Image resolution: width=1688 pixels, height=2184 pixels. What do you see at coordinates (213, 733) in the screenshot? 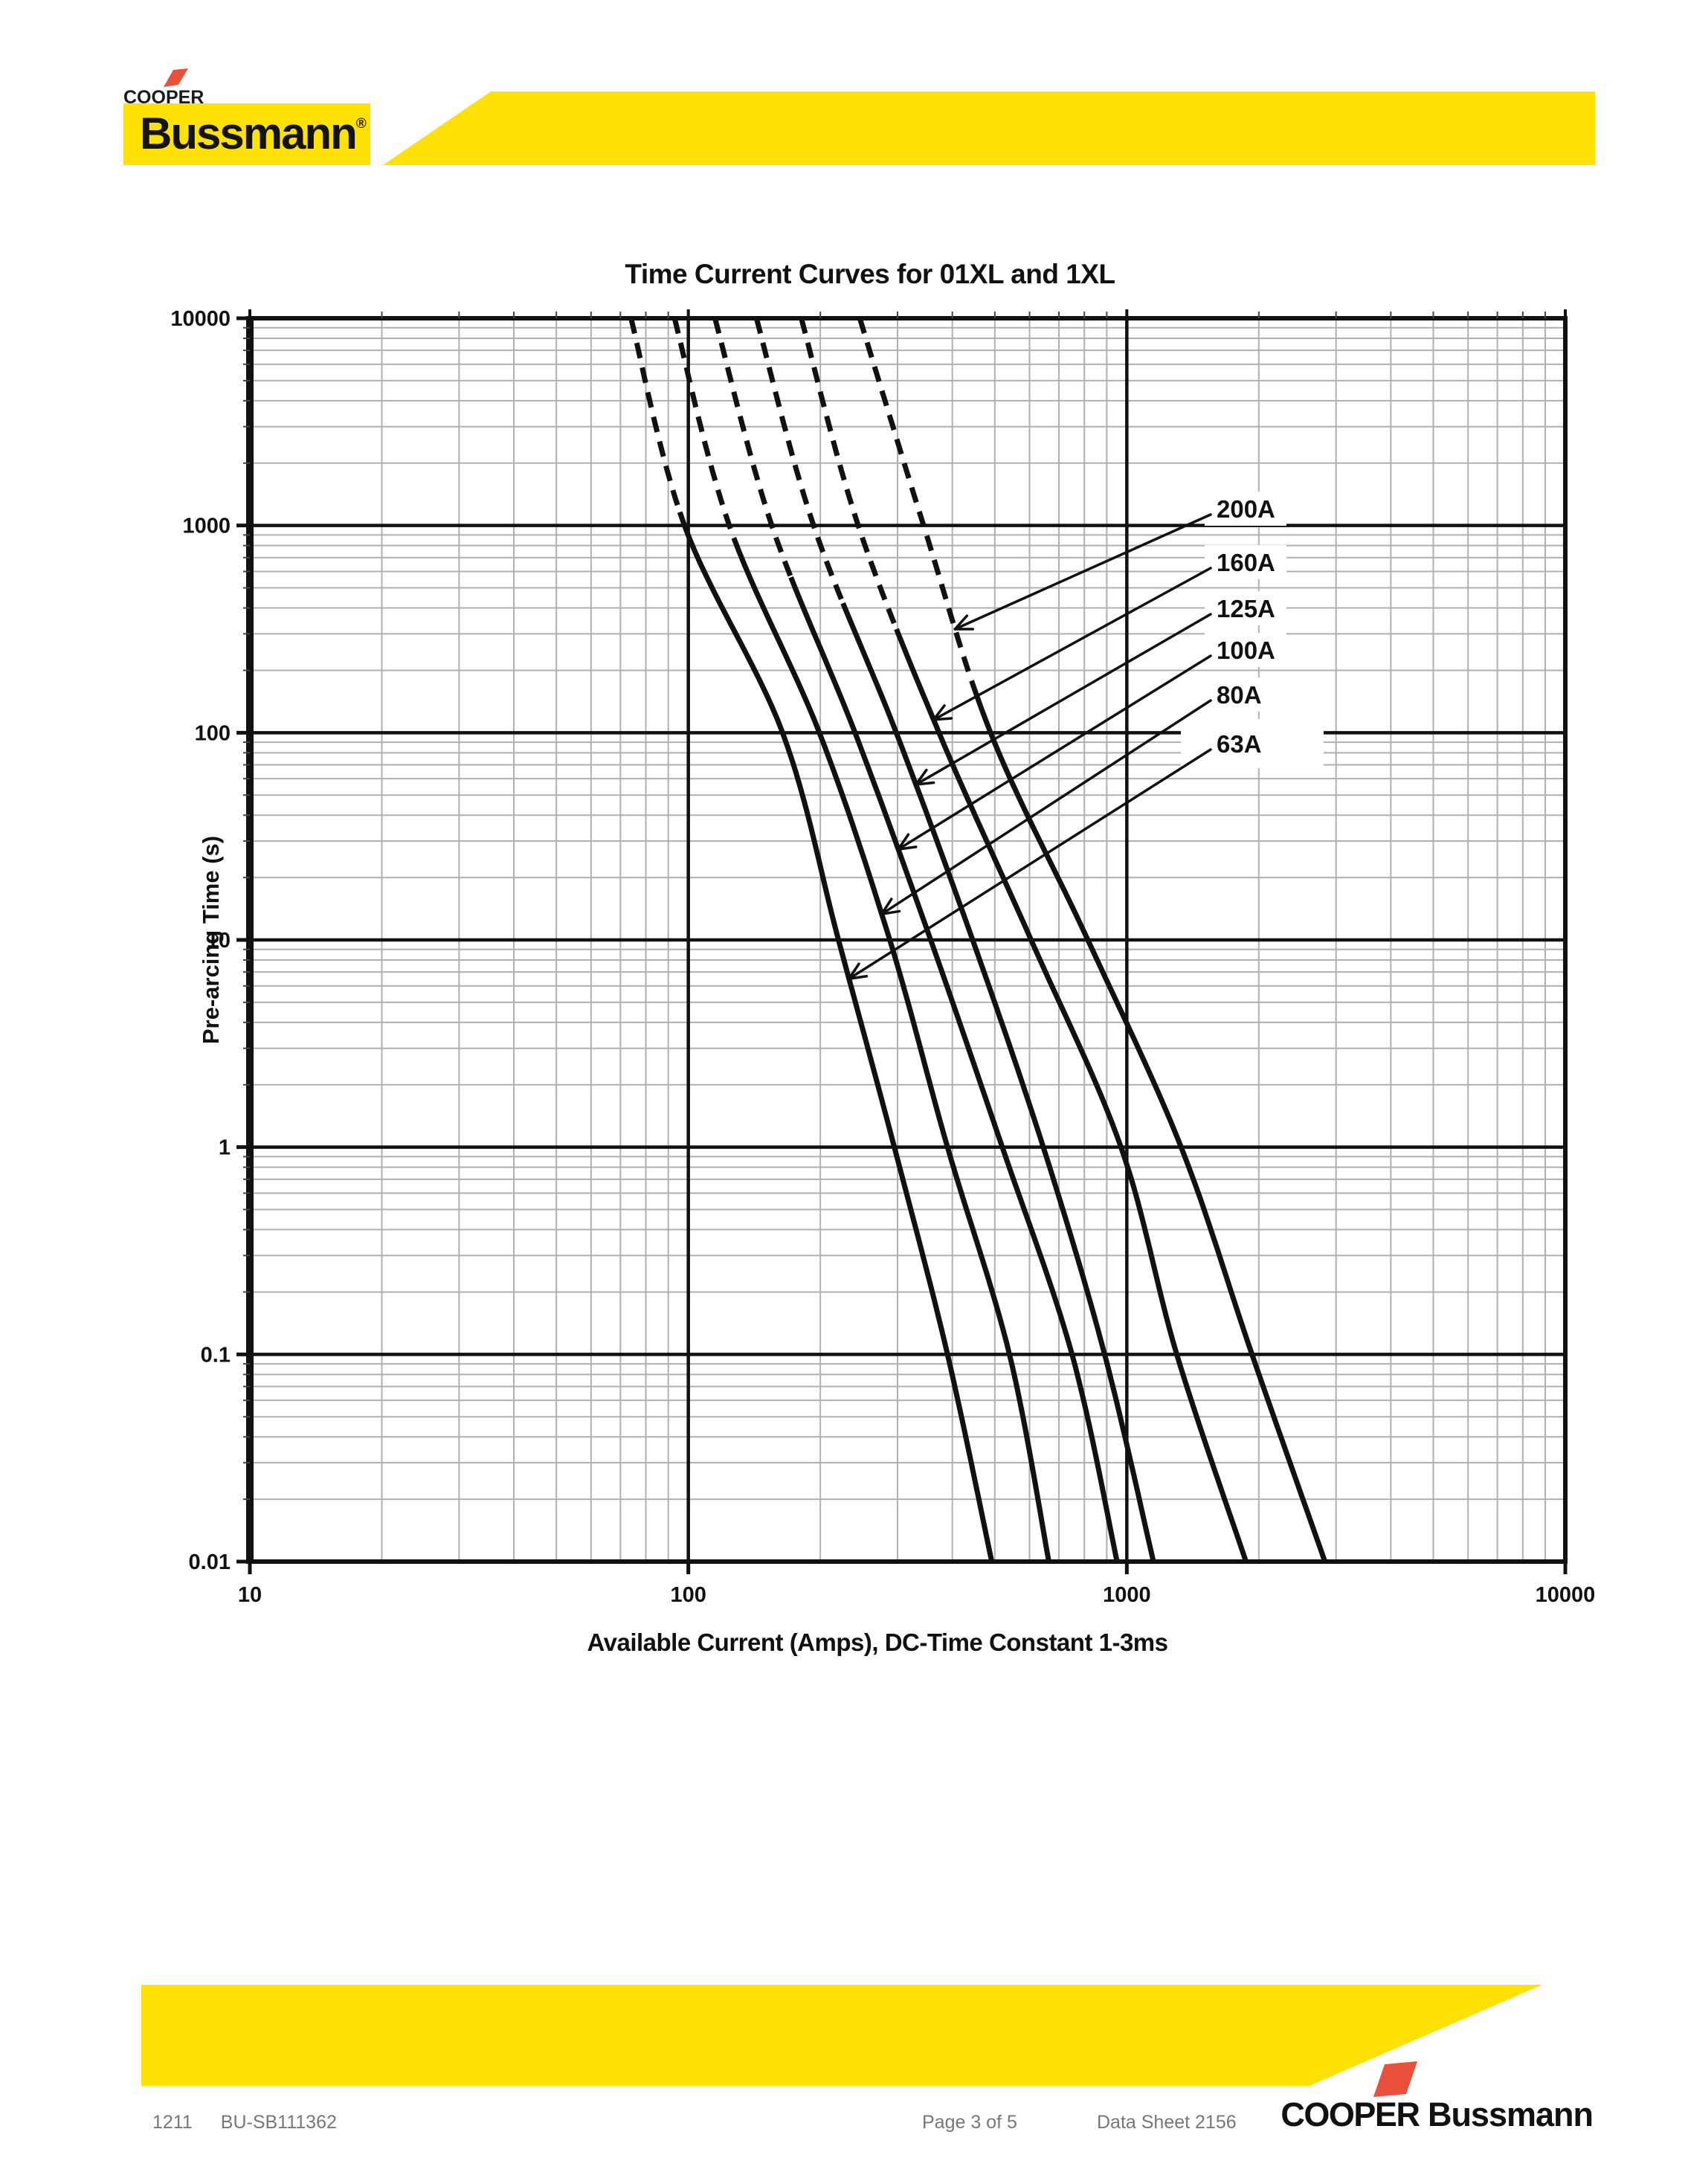
I see `y-tick-100: 100` at bounding box center [213, 733].